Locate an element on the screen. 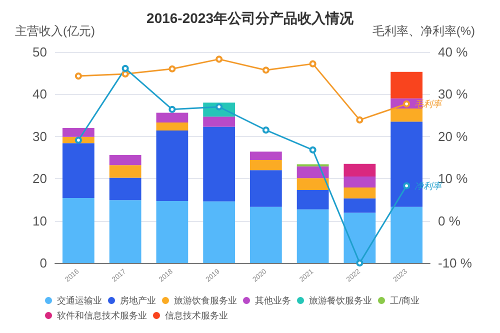 The width and height of the screenshot is (500, 333). y-tick-label: 40 is located at coordinates (39, 94).